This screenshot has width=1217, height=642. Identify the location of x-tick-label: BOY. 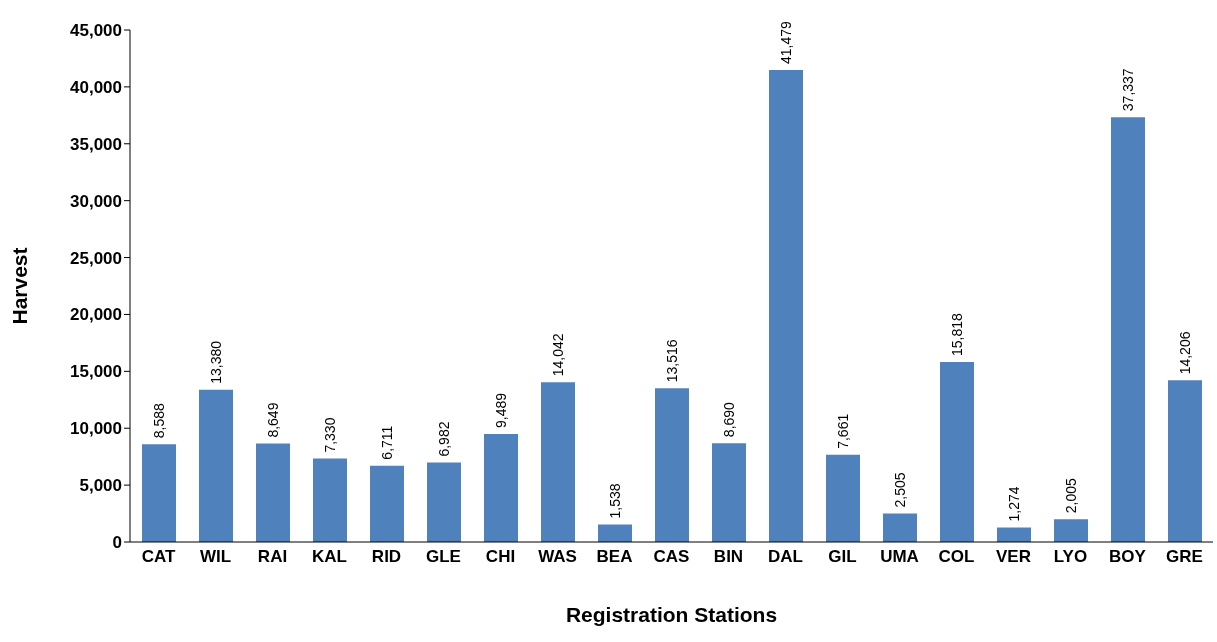
(1128, 557).